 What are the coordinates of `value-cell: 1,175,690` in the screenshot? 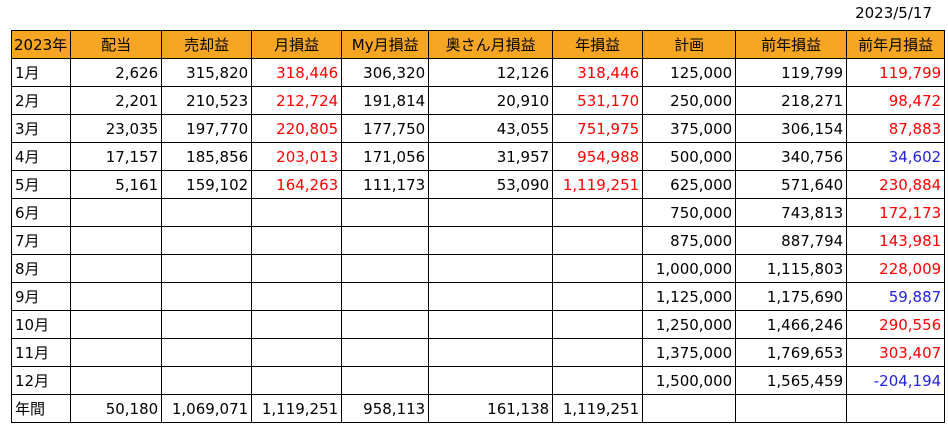 It's located at (791, 296).